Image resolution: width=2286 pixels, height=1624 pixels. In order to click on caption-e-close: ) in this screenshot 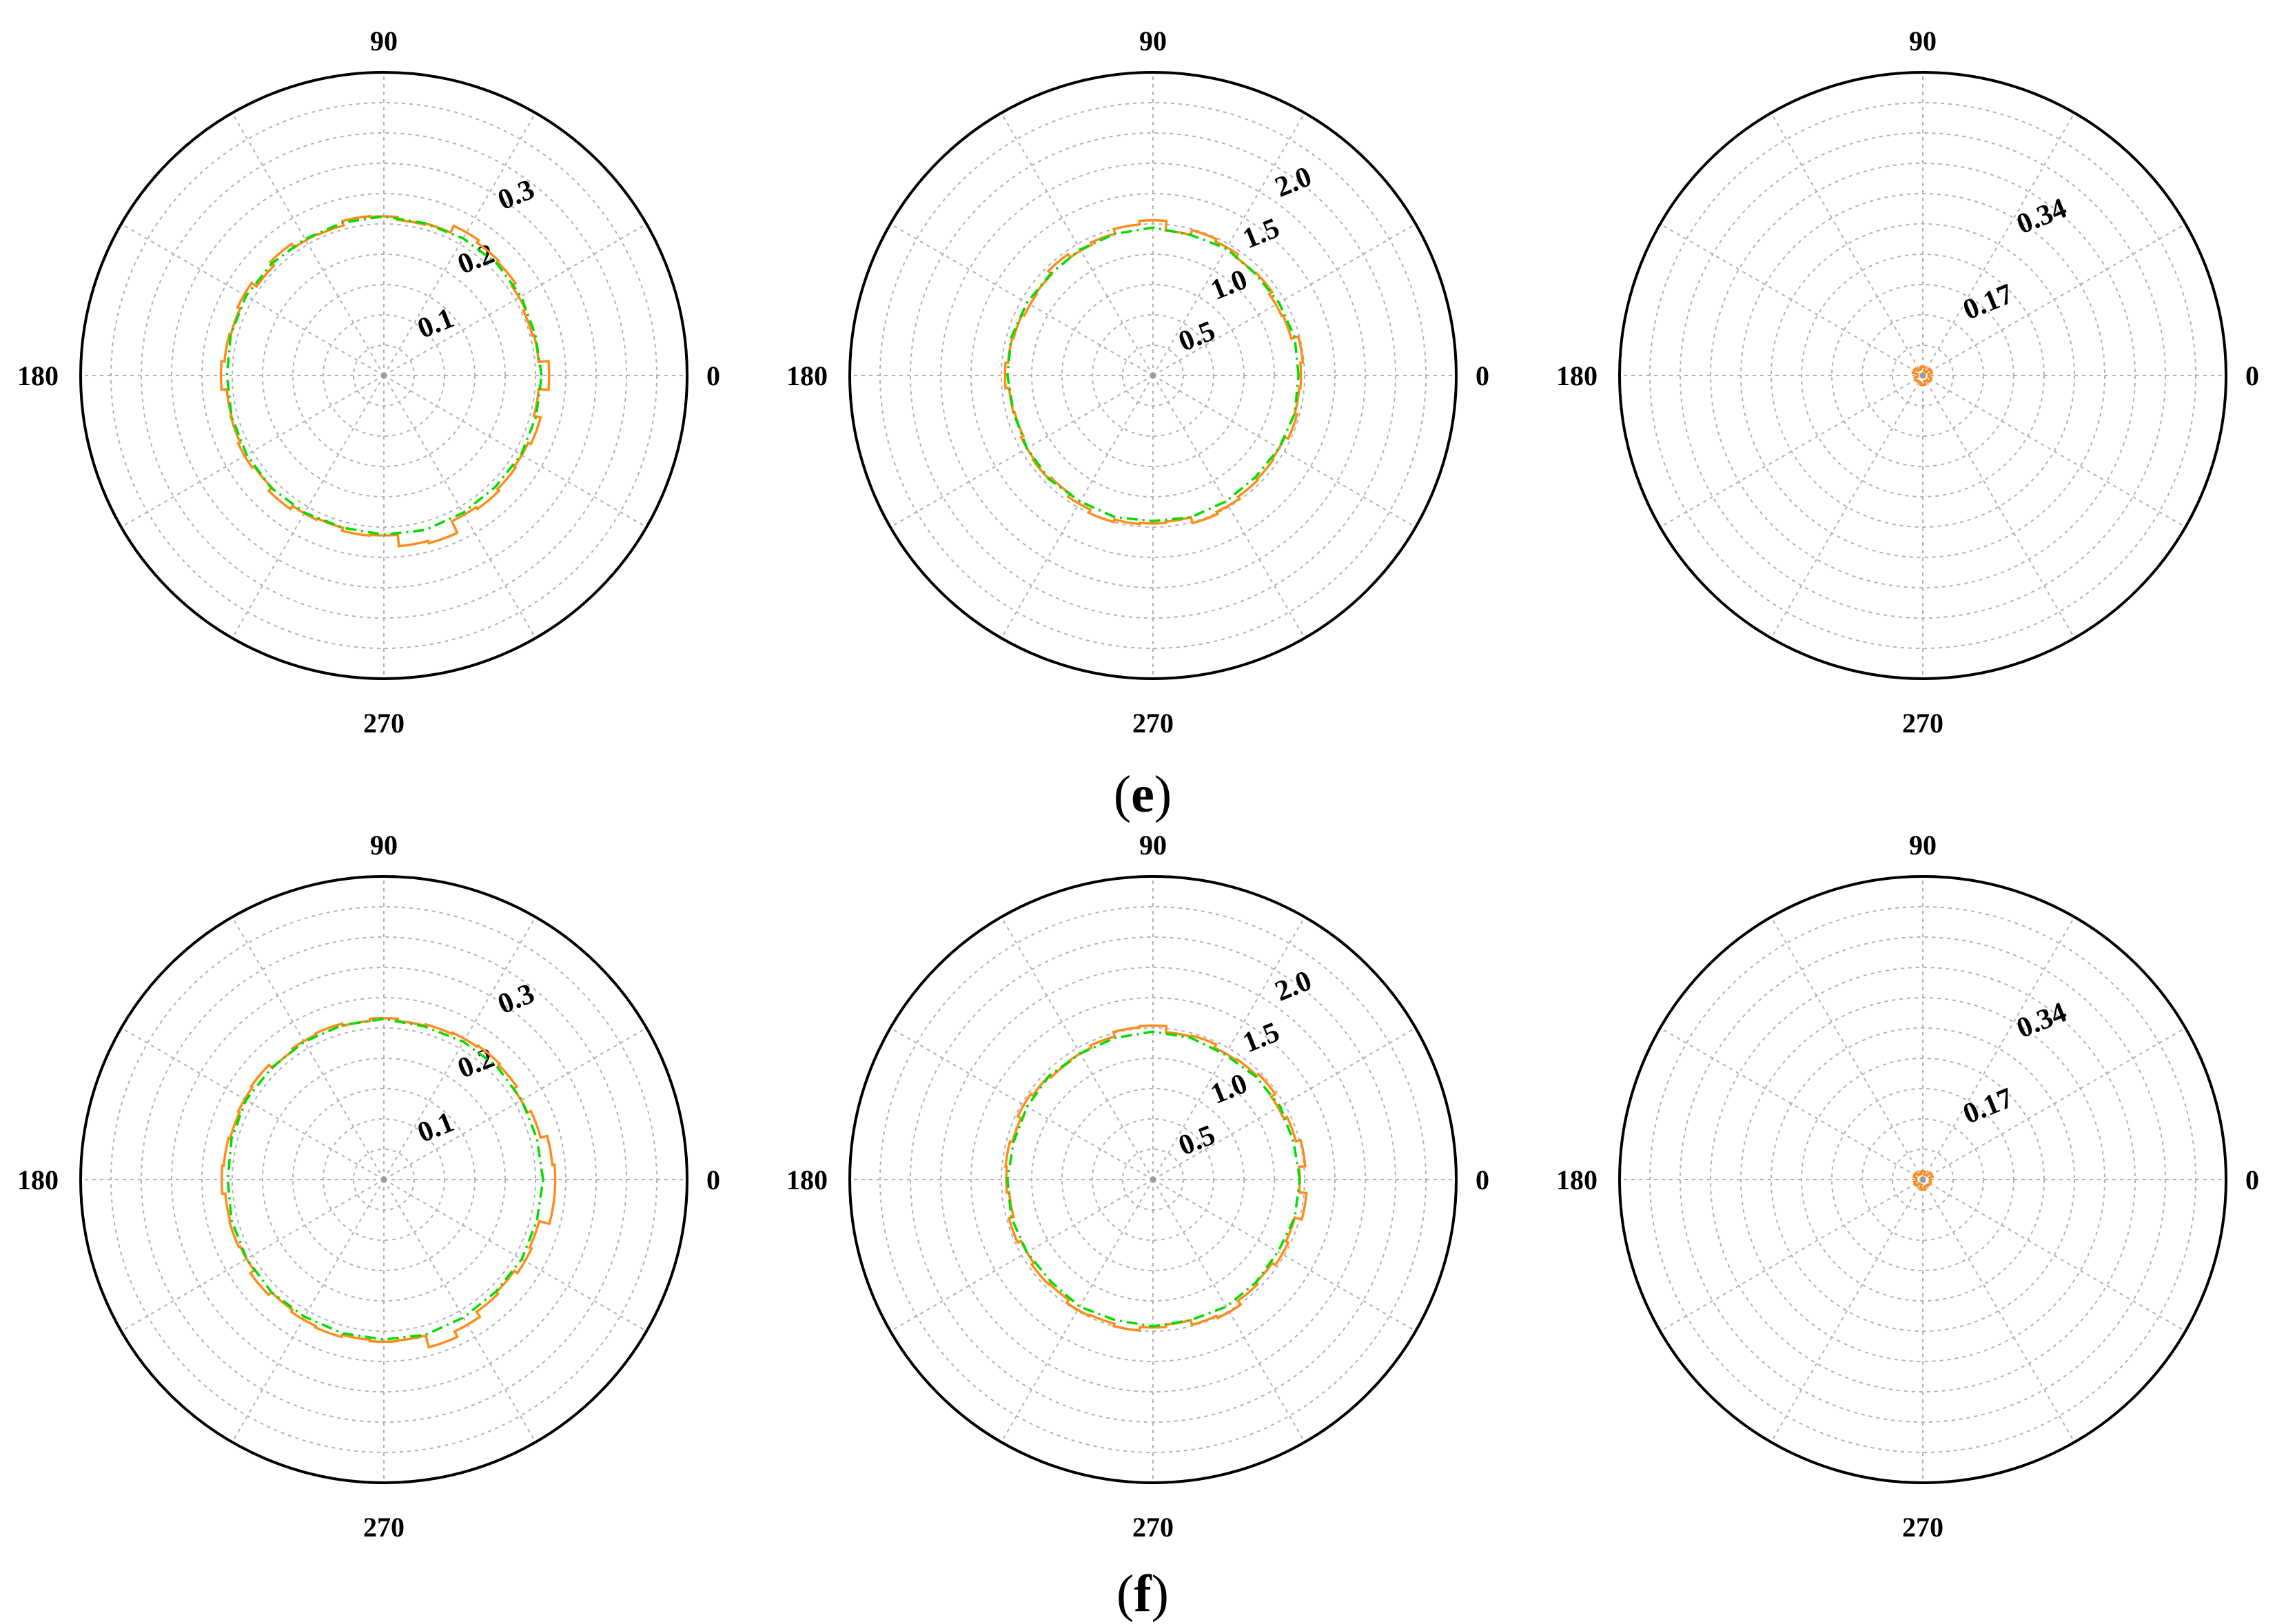, I will do `click(1163, 794)`.